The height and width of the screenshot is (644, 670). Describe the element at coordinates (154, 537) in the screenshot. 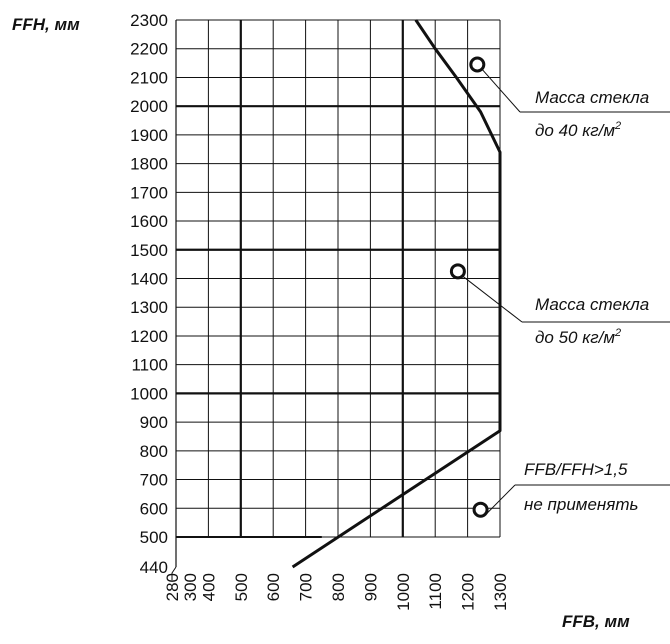

I see `y-tick-label: 500` at that location.